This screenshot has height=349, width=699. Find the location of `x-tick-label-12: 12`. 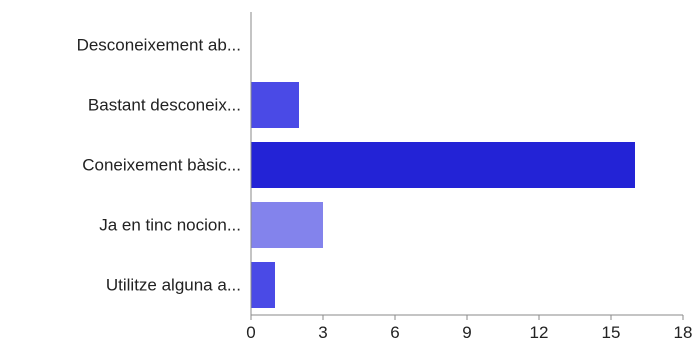

x-tick-label-12: 12 is located at coordinates (539, 332).